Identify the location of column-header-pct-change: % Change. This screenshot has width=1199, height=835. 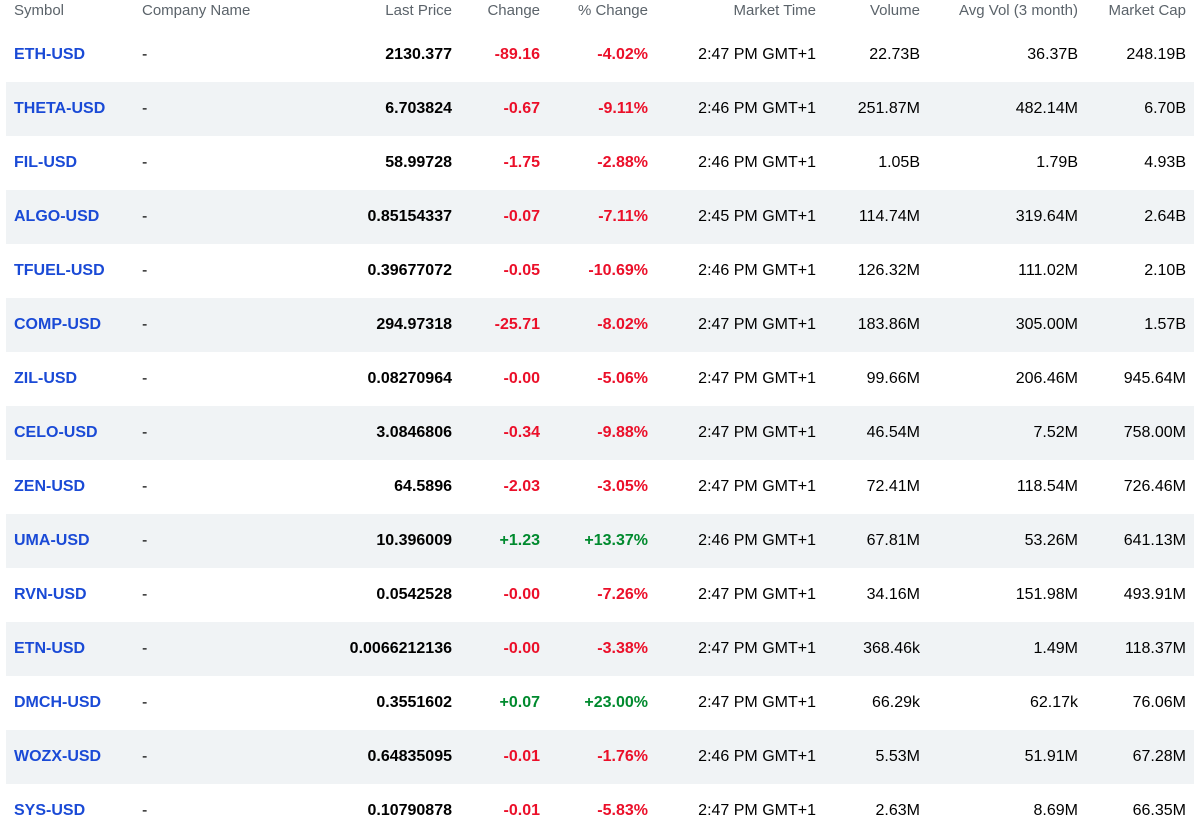
(612, 10).